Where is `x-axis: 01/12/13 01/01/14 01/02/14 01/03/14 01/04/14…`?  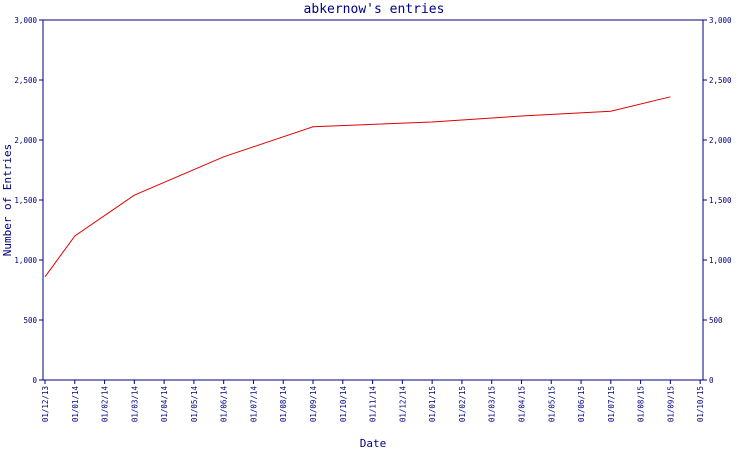
x-axis: 01/12/13 01/01/14 01/02/14 01/03/14 01/04/14… is located at coordinates (373, 401).